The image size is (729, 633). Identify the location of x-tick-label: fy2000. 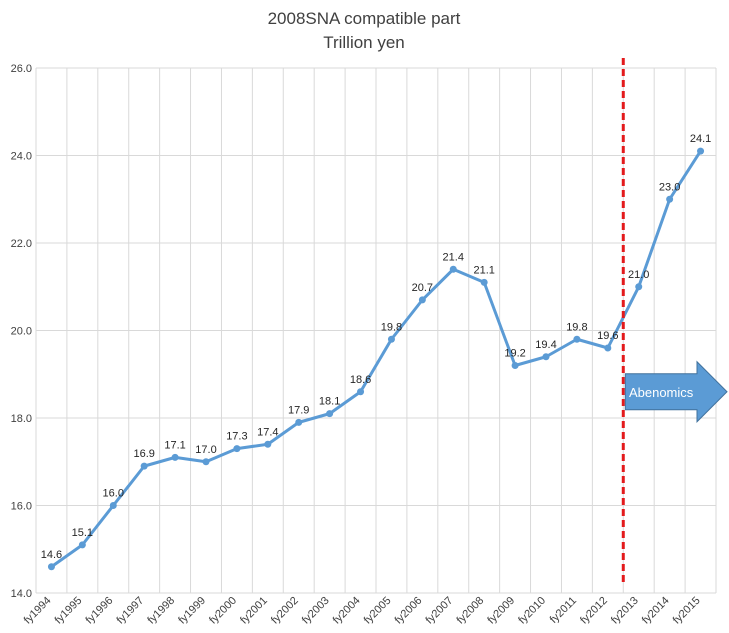
(223, 611).